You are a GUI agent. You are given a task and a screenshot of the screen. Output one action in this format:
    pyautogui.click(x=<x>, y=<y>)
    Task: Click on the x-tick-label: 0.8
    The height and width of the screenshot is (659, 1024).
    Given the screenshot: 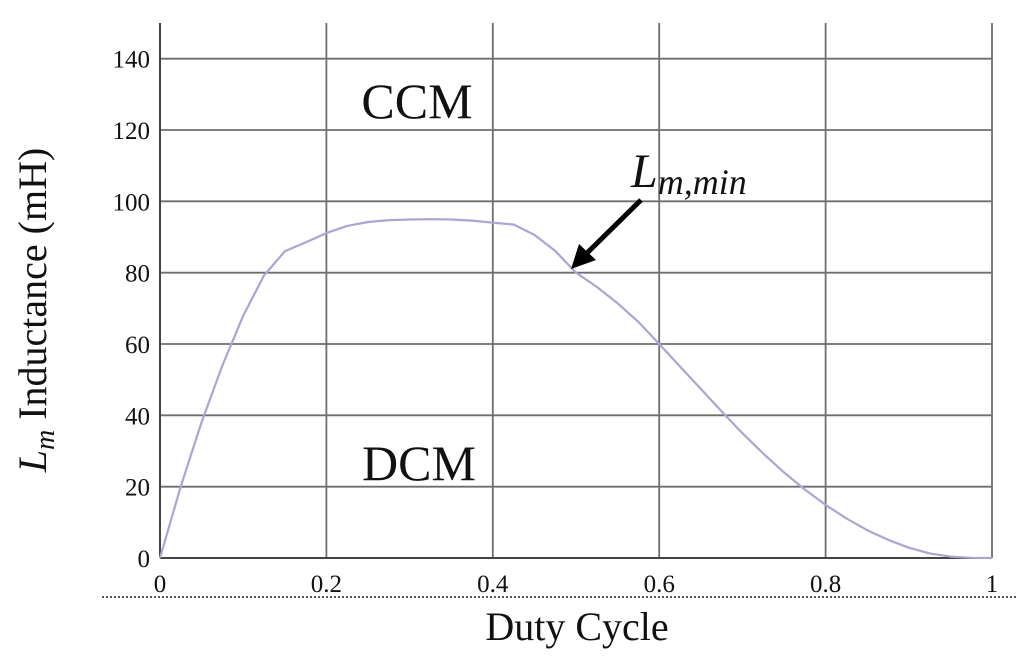 What is the action you would take?
    pyautogui.click(x=825, y=584)
    